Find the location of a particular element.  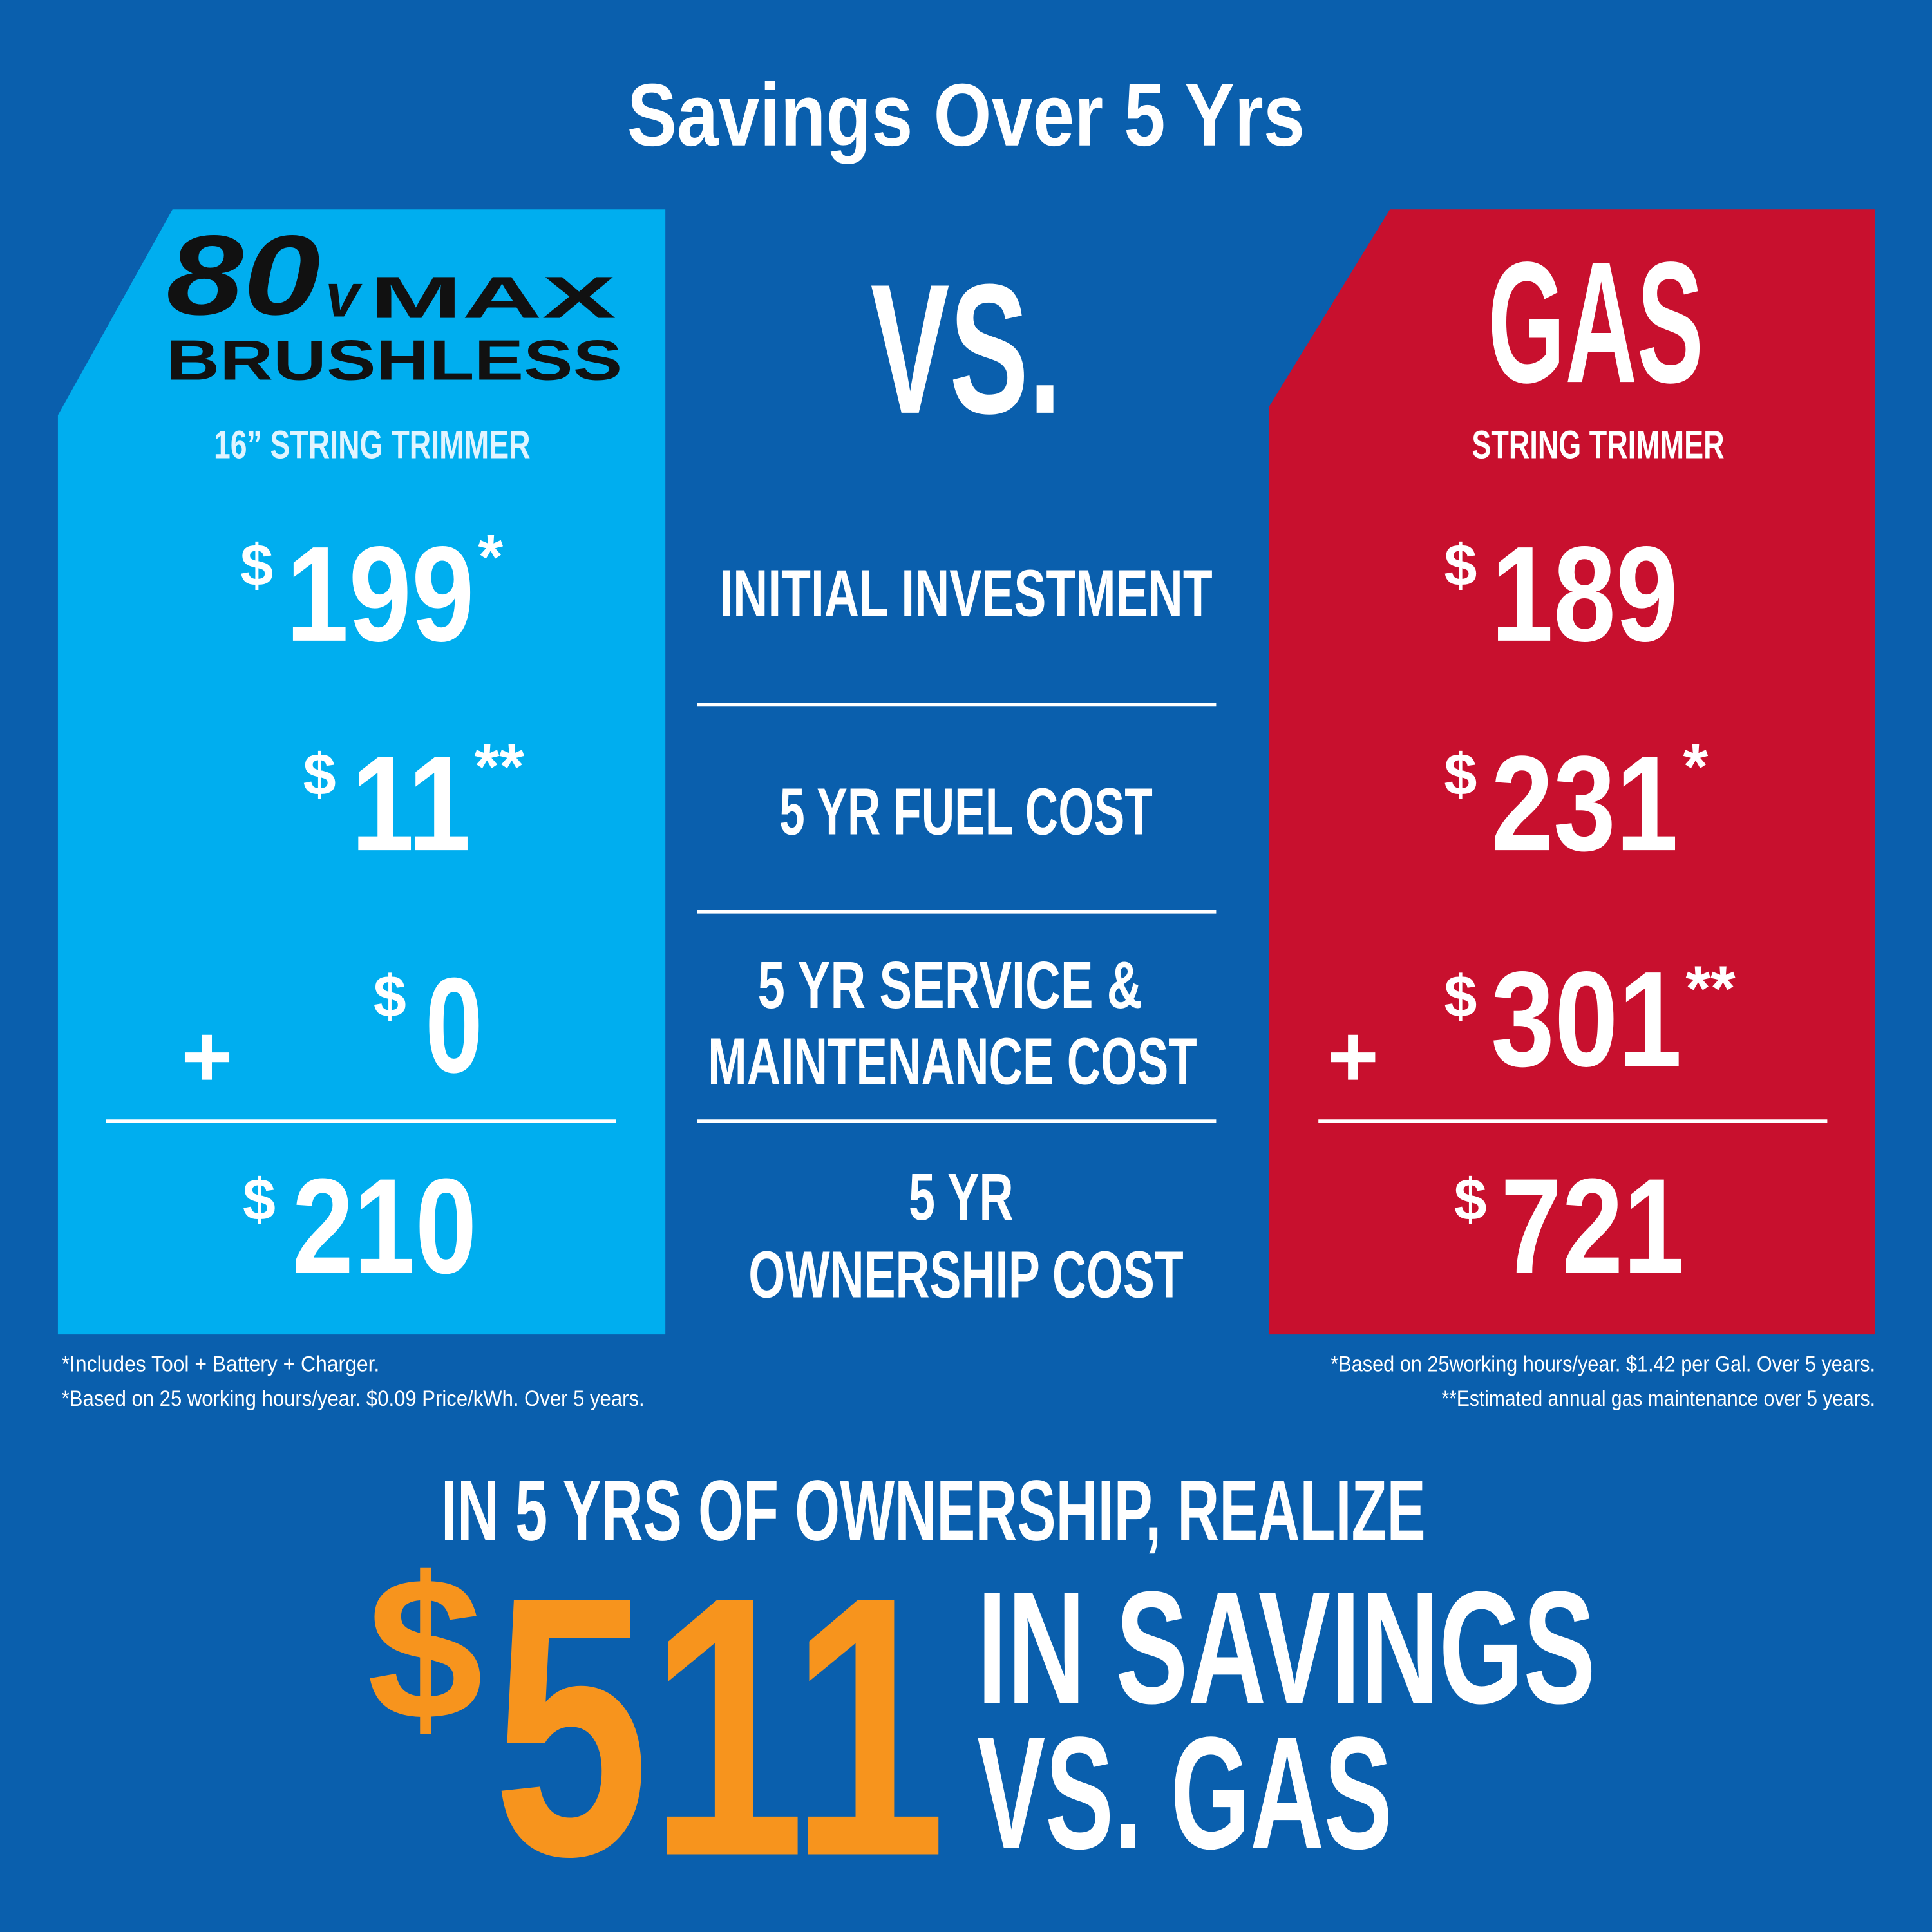

total-label: OWNERSHIP COST is located at coordinates (966, 1274).